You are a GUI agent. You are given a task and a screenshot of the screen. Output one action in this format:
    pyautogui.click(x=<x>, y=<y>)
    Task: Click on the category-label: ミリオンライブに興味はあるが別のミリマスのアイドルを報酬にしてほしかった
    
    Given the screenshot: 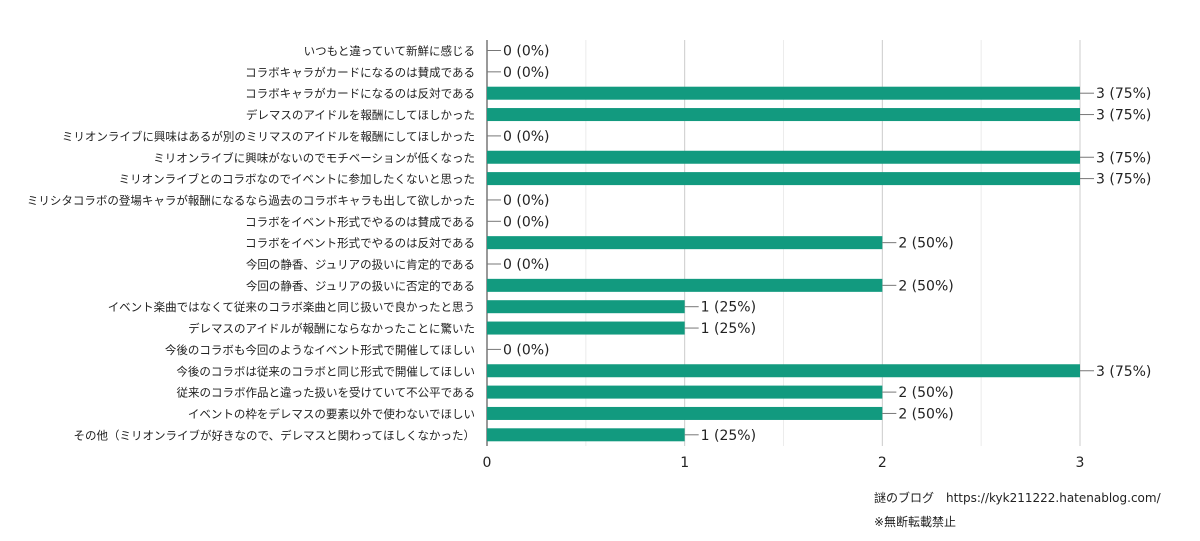 What is the action you would take?
    pyautogui.click(x=268, y=136)
    